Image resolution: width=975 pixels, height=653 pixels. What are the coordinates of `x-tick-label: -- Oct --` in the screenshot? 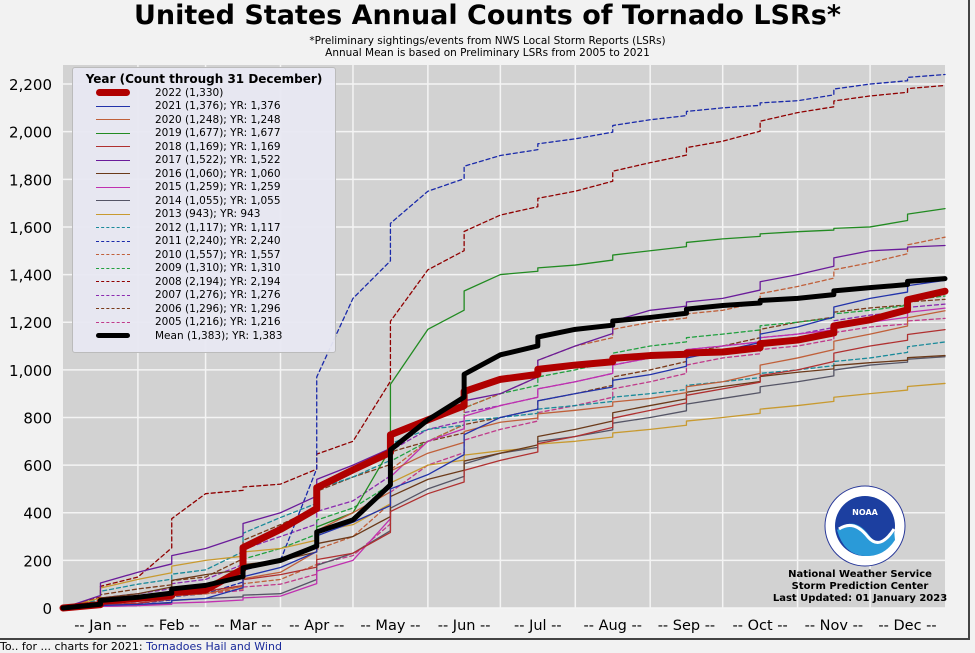 It's located at (760, 626).